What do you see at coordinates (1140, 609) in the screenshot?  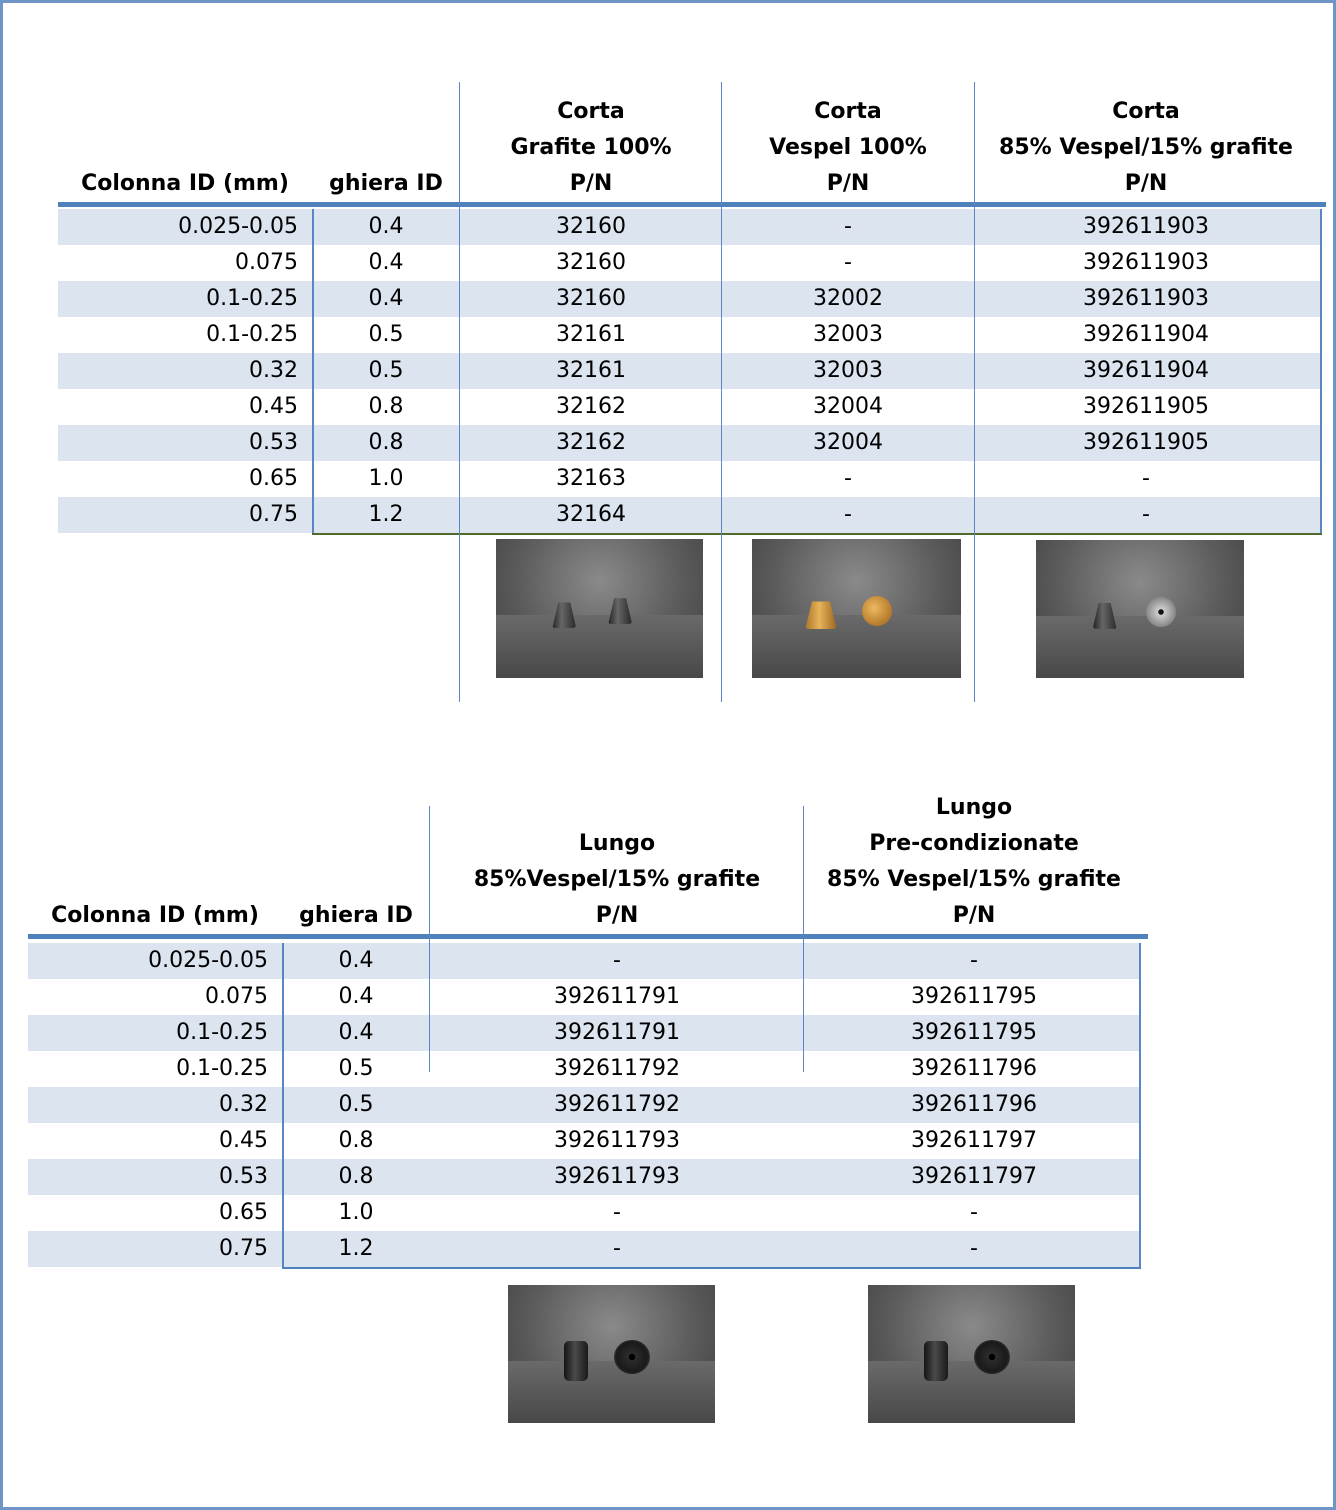 I see `vespel-graphite-ferrule-photo` at bounding box center [1140, 609].